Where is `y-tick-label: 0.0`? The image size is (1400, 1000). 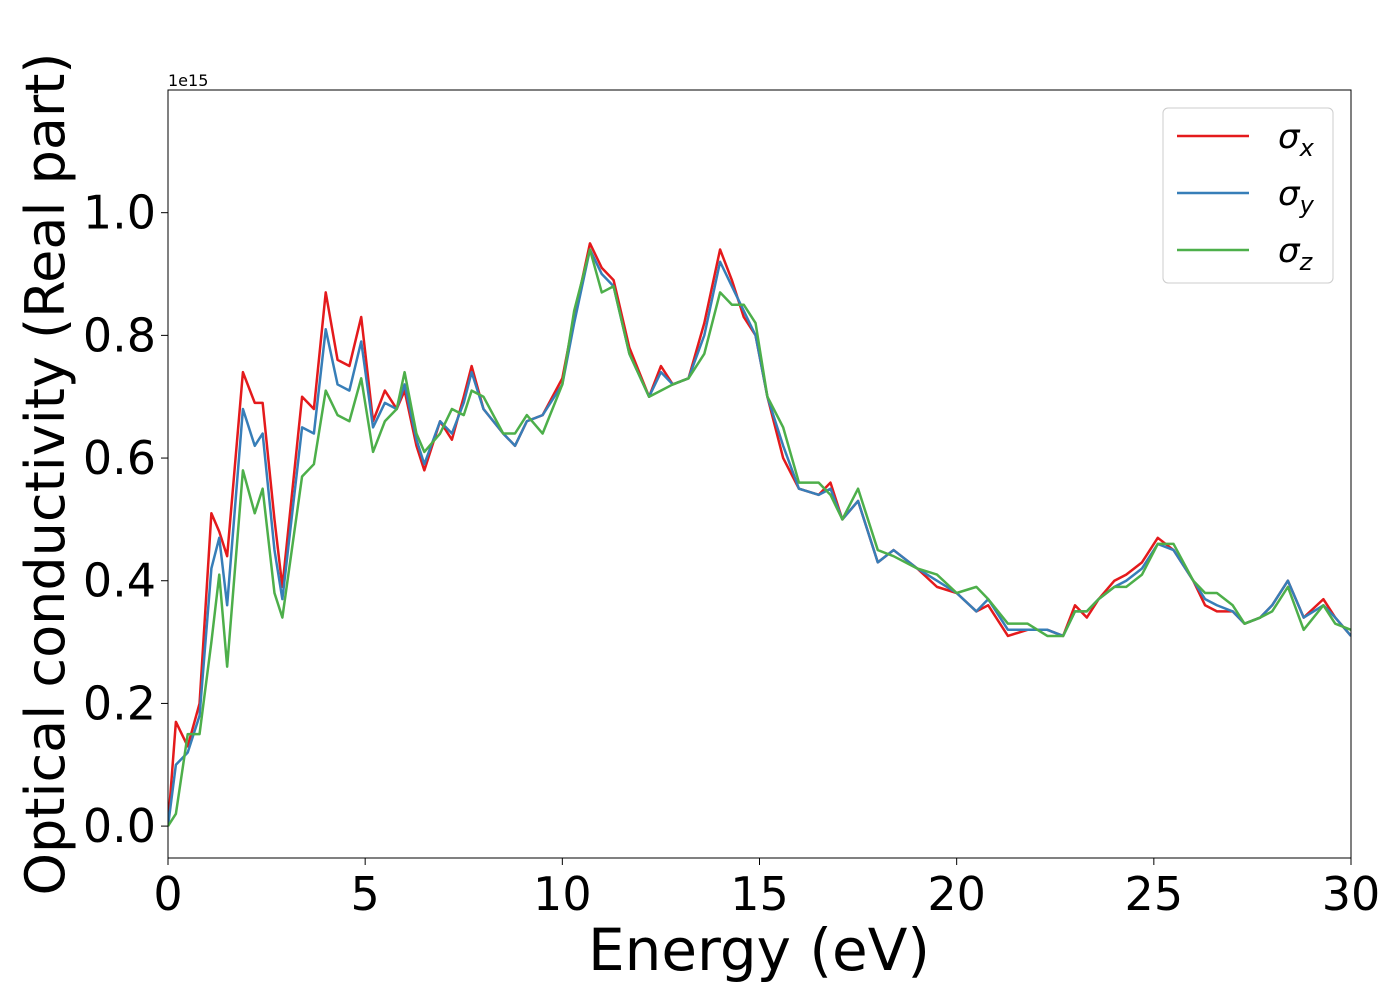
y-tick-label: 0.0 is located at coordinates (119, 826).